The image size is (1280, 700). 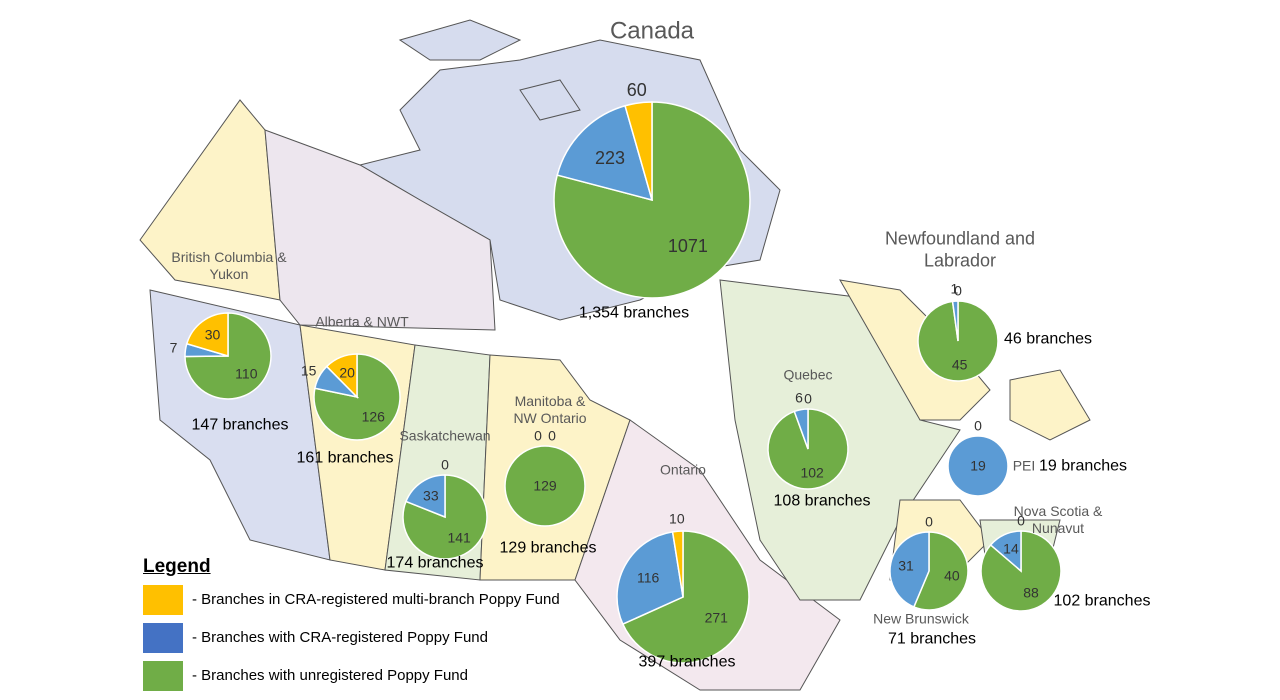 I want to click on region-name: Nova Scotia & Nunavut, so click(x=1058, y=519).